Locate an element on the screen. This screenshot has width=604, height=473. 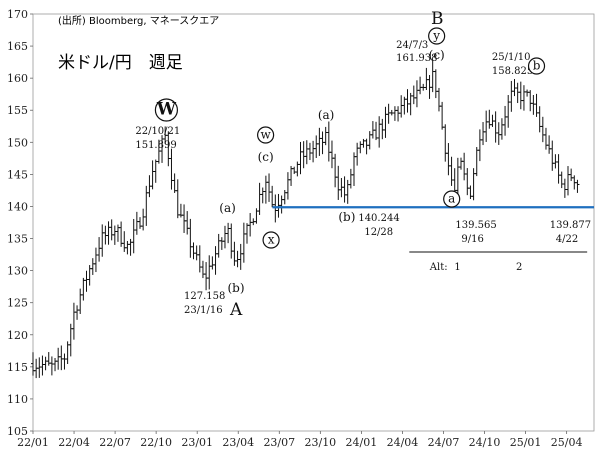
x-tick-label: 22/01 is located at coordinates (33, 442).